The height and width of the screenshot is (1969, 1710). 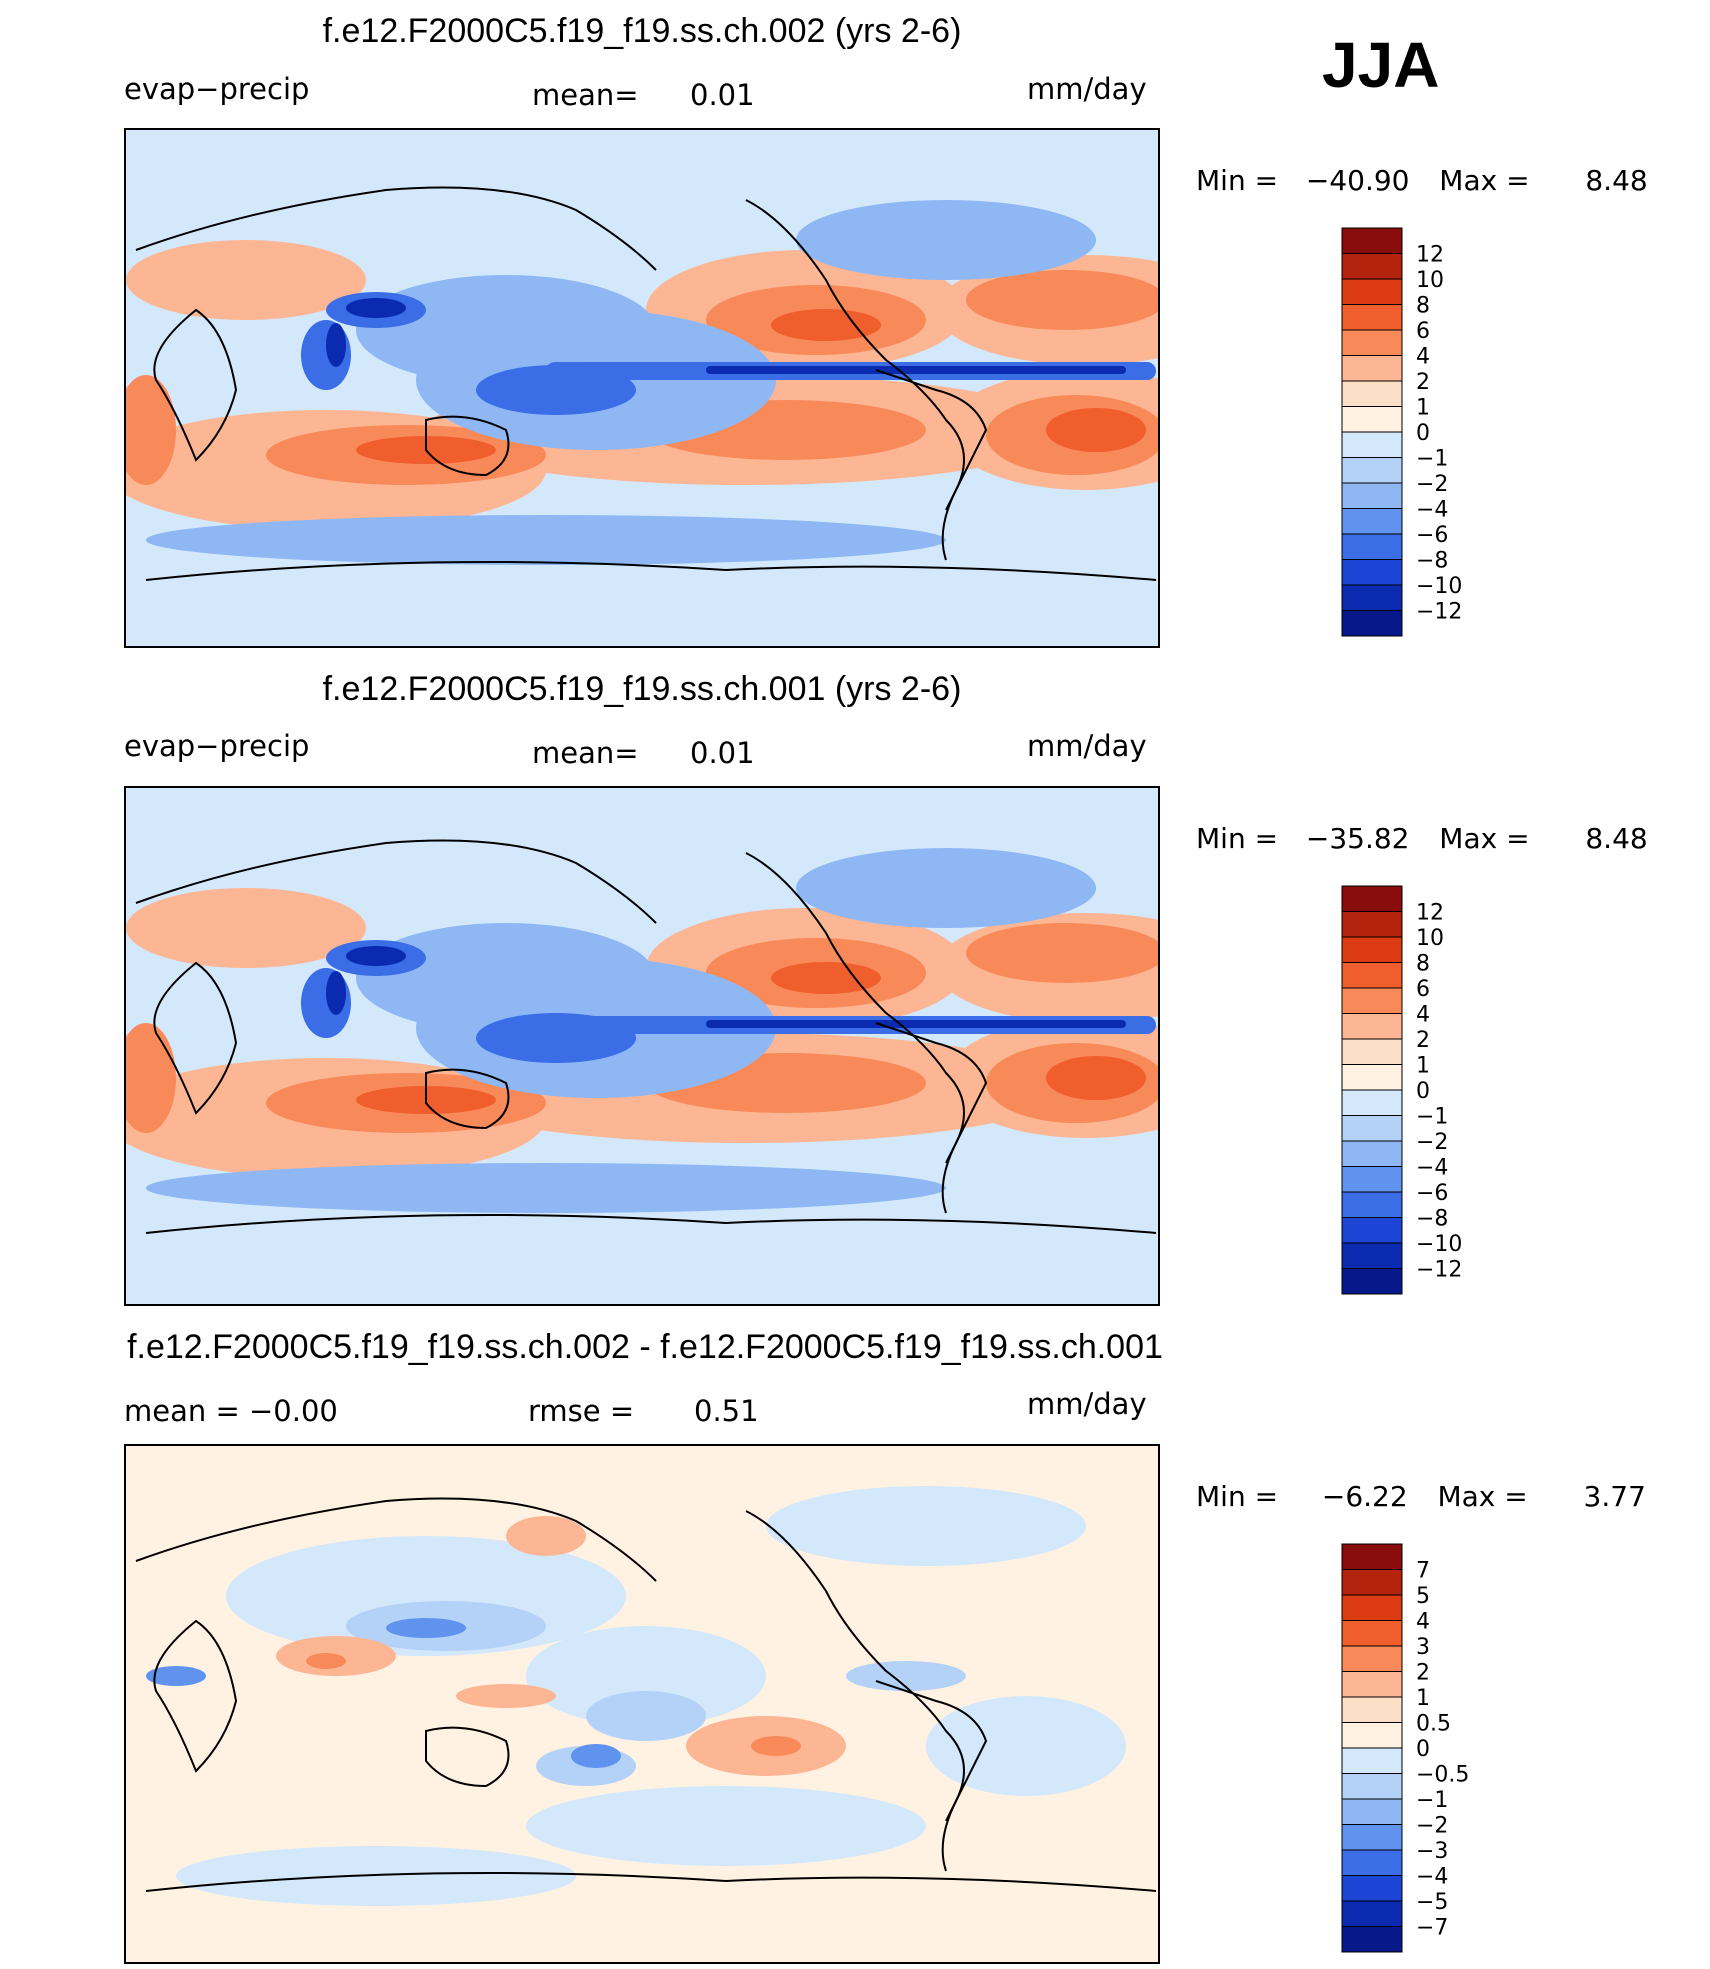 I want to click on panel-2-min-value: −35.82, so click(x=1357, y=838).